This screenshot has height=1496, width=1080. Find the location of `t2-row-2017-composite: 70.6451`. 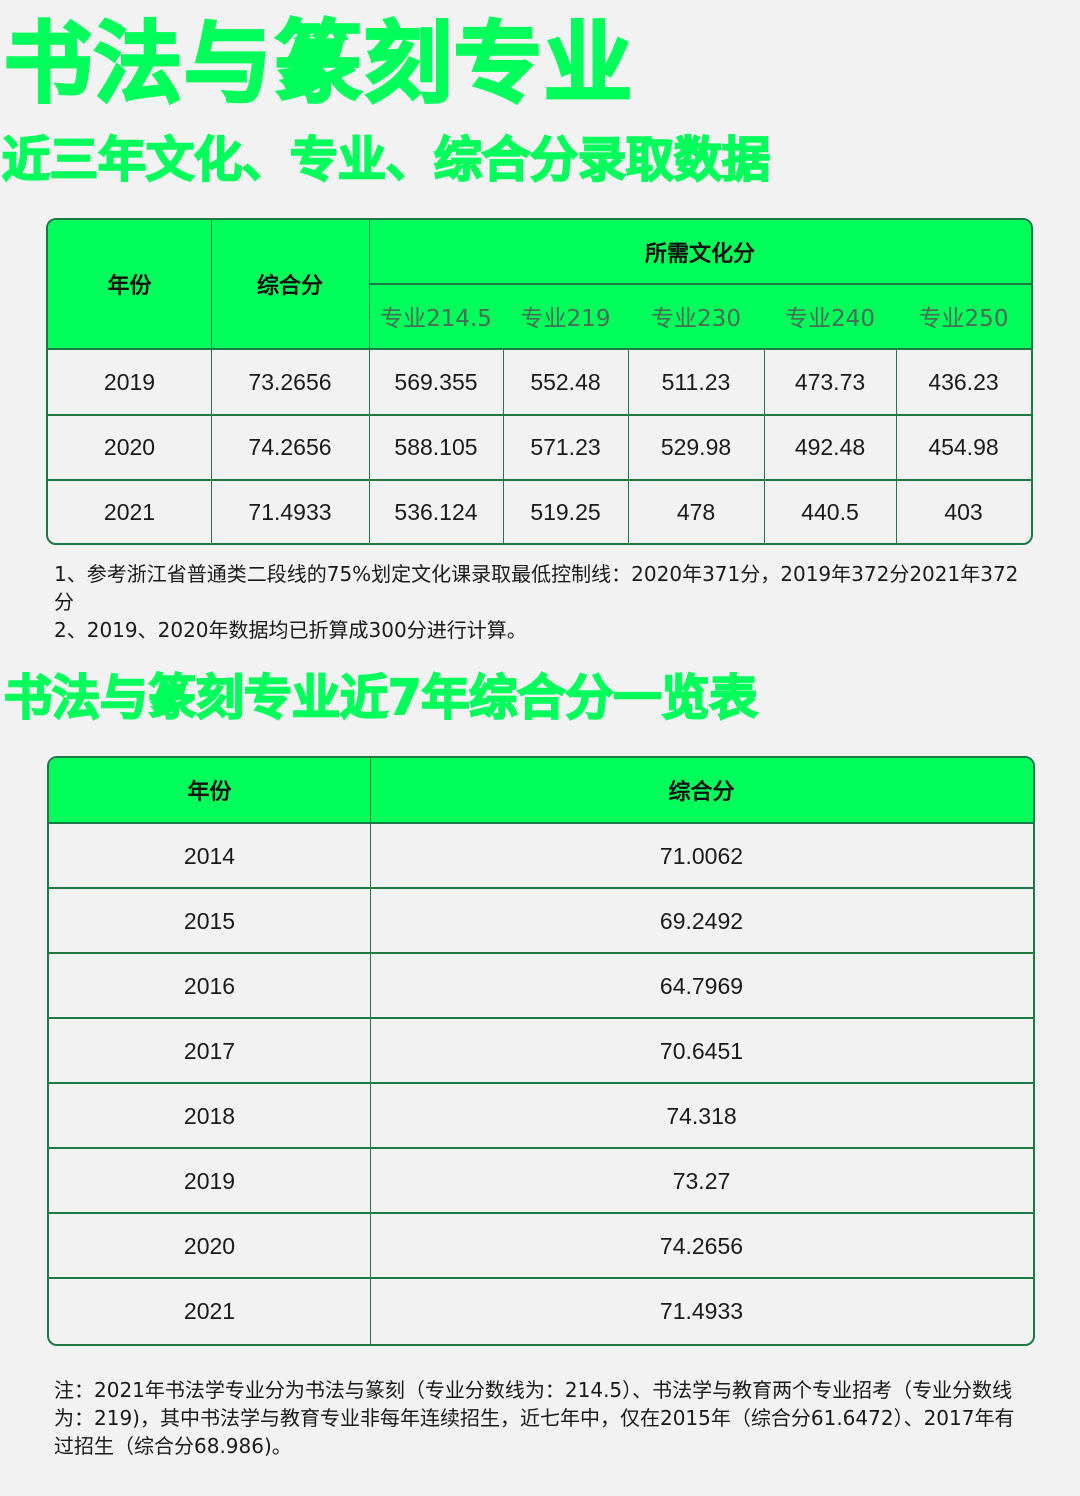

t2-row-2017-composite: 70.6451 is located at coordinates (701, 1050).